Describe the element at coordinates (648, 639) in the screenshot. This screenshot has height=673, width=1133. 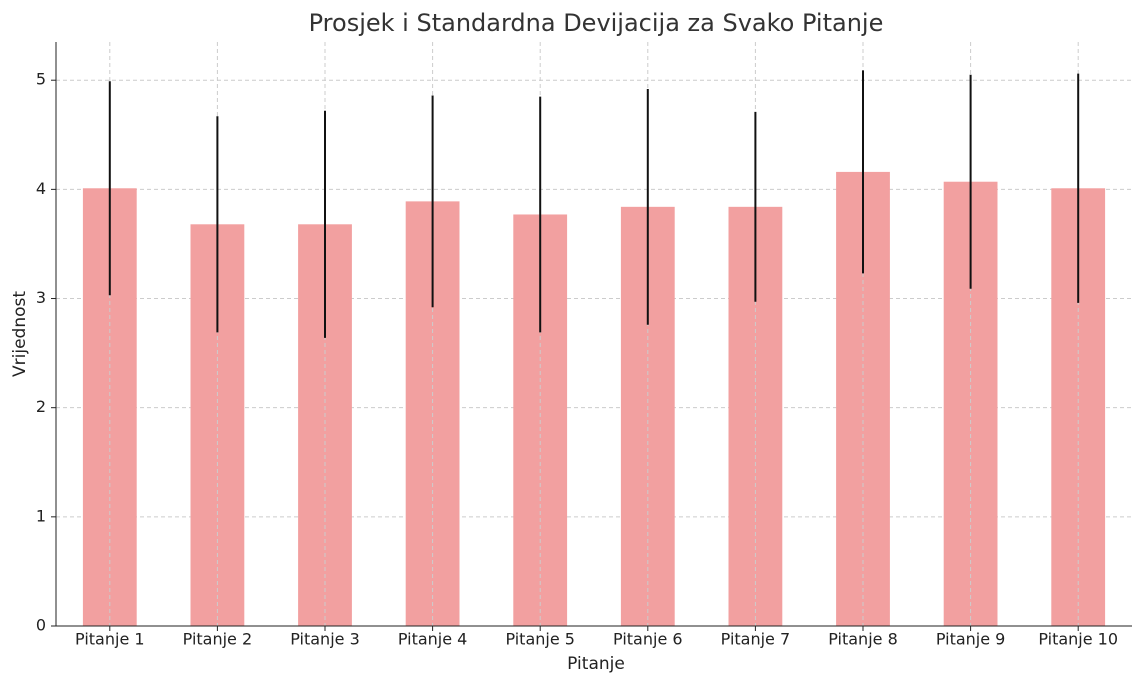
I see `x-tick-label: Pitanje 6` at that location.